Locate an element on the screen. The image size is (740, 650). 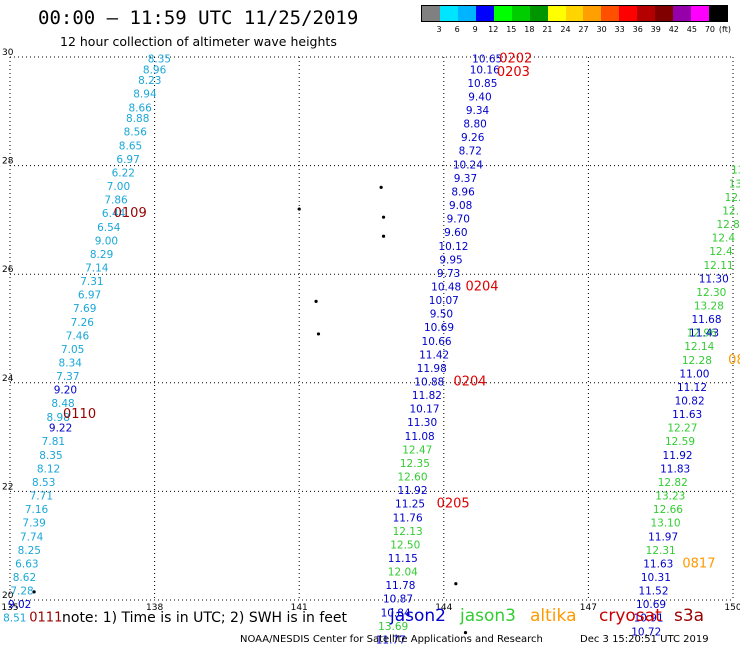
swh-value-jason2: 8.72 is located at coordinates (470, 152).